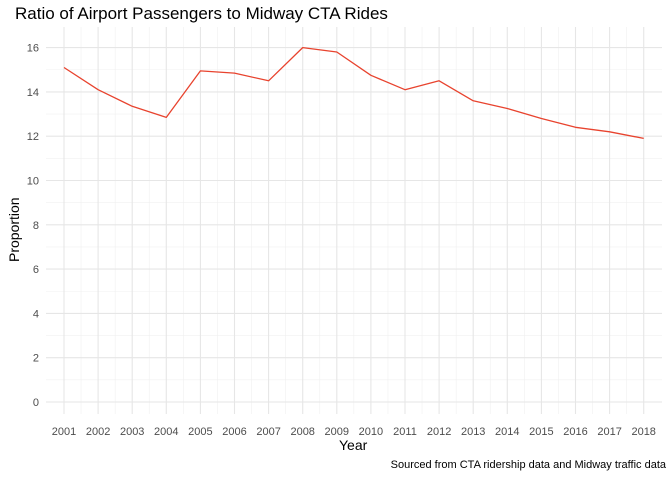 The width and height of the screenshot is (672, 480). I want to click on y-tick-label: 12, so click(33, 137).